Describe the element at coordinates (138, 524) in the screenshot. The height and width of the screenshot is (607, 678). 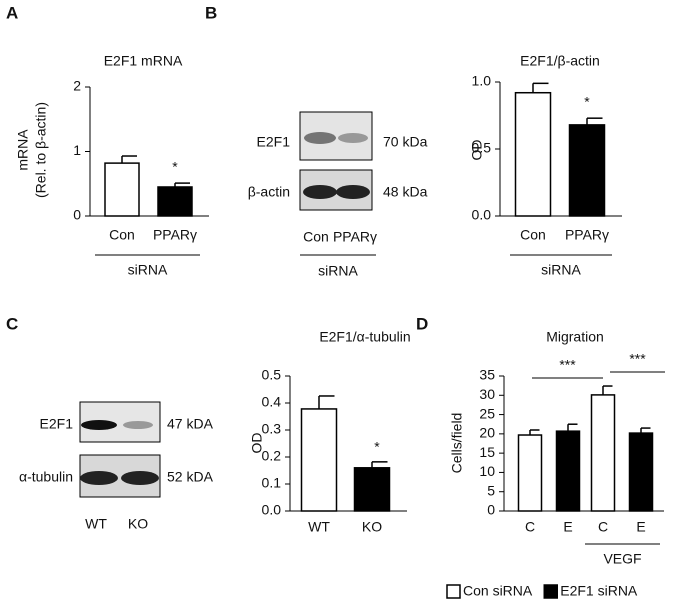
I see `lane-label: KO` at that location.